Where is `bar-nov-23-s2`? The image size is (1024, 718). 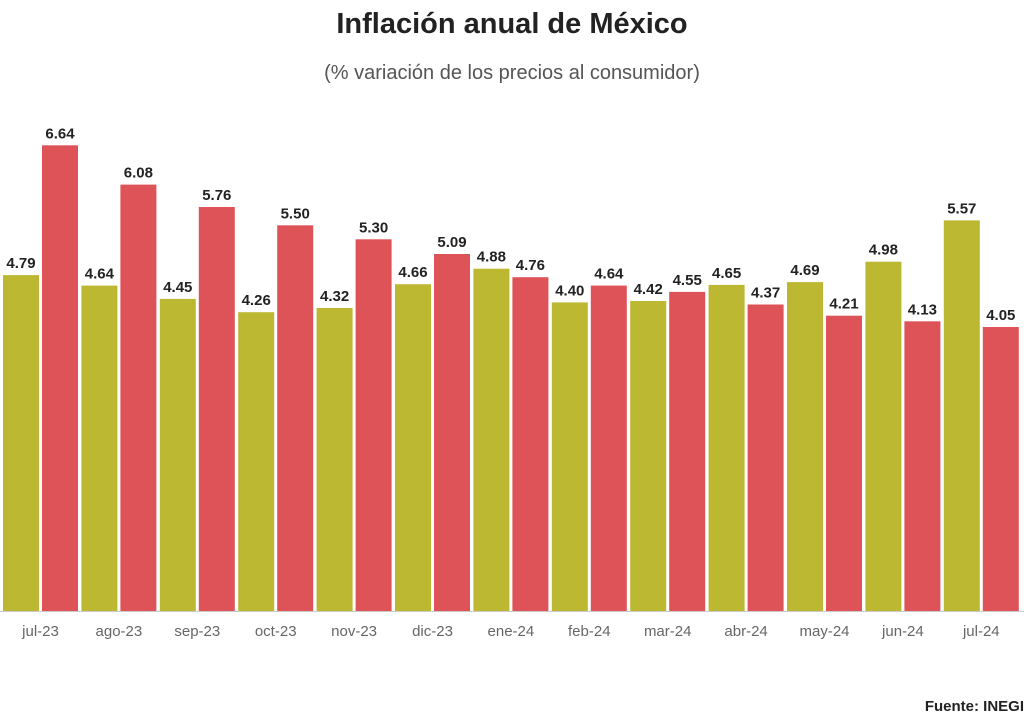
bar-nov-23-s2 is located at coordinates (373, 425).